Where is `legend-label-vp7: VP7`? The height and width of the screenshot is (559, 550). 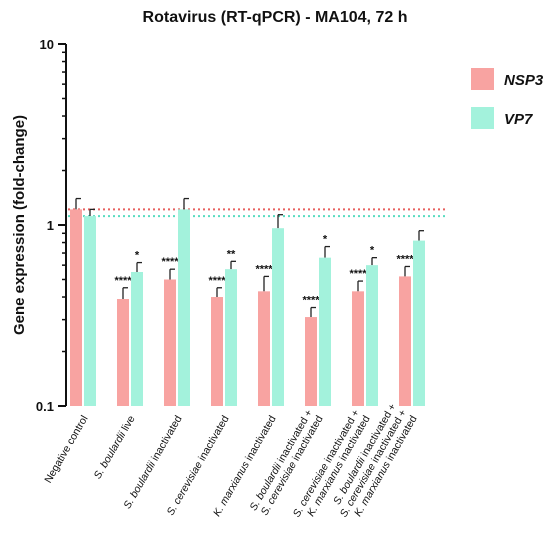
legend-label-vp7: VP7 is located at coordinates (518, 119).